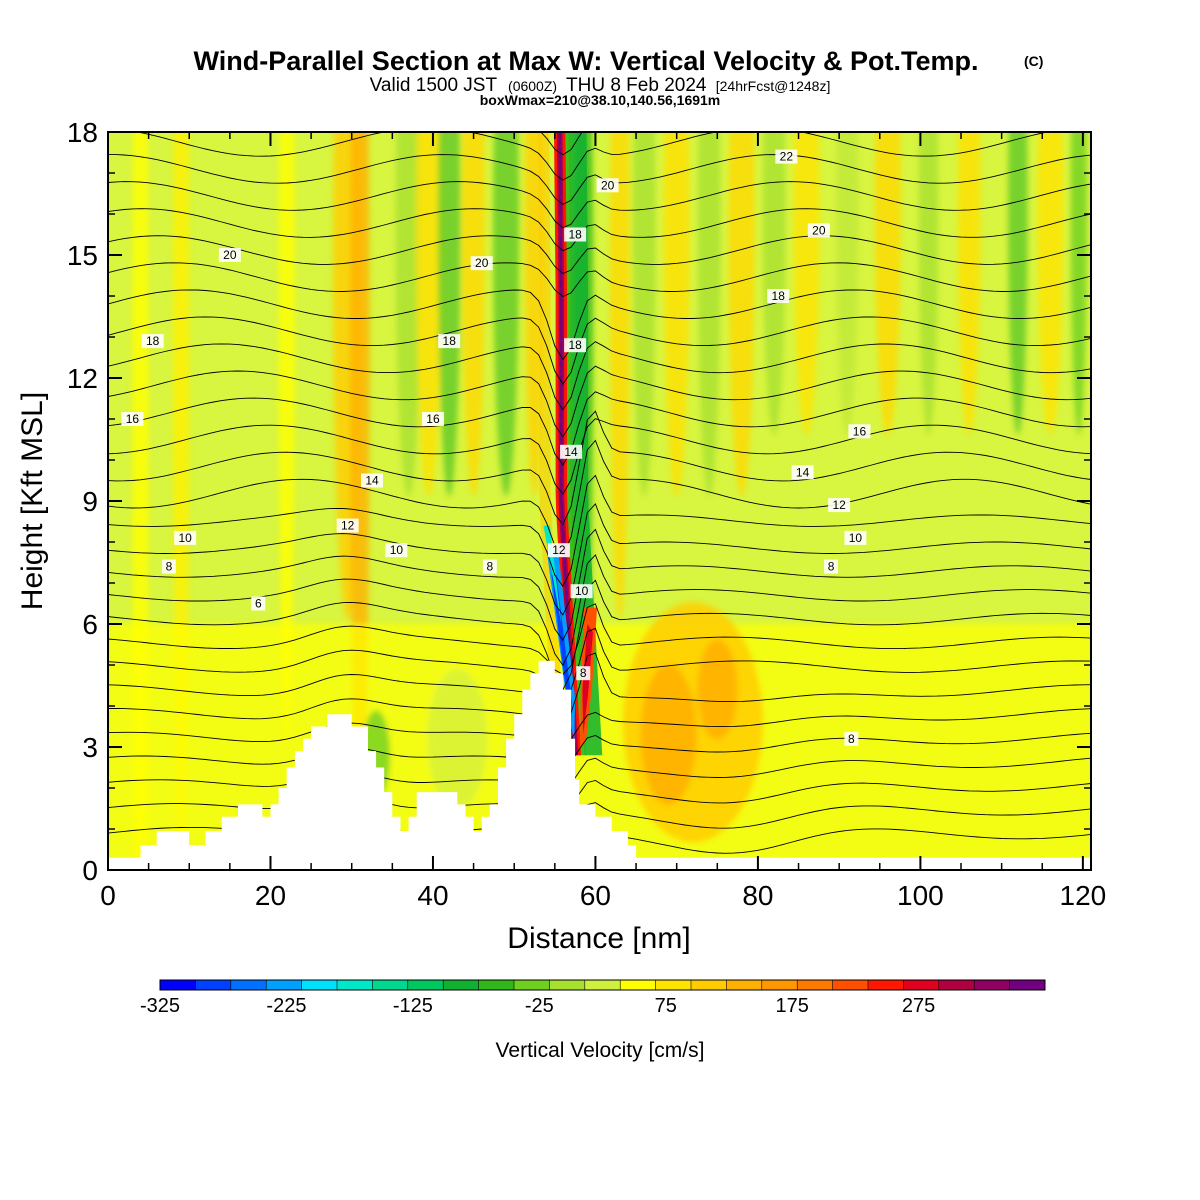 The width and height of the screenshot is (1200, 1200). I want to click on x-tick-label: 0, so click(108, 895).